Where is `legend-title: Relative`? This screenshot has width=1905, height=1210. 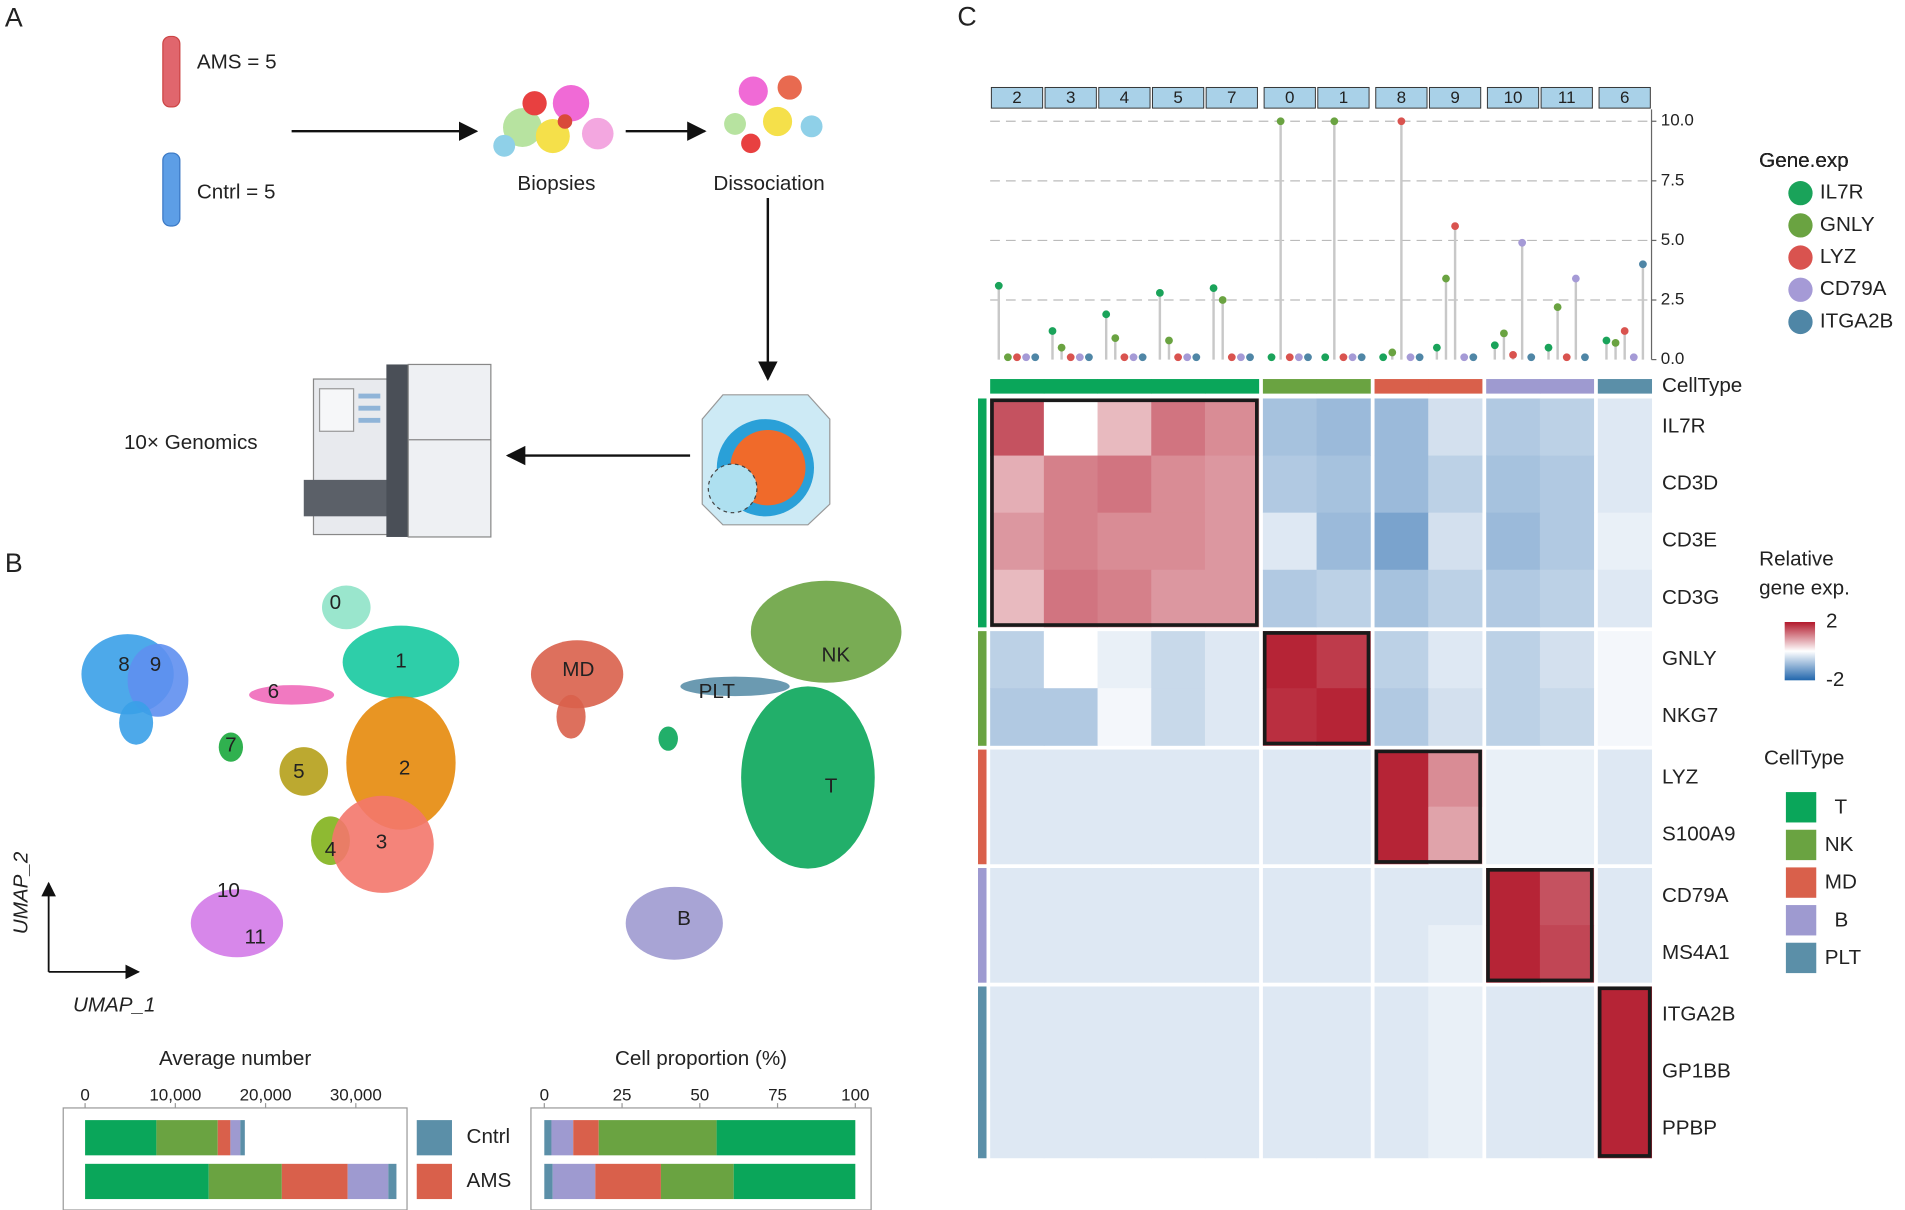 legend-title: Relative is located at coordinates (1796, 559).